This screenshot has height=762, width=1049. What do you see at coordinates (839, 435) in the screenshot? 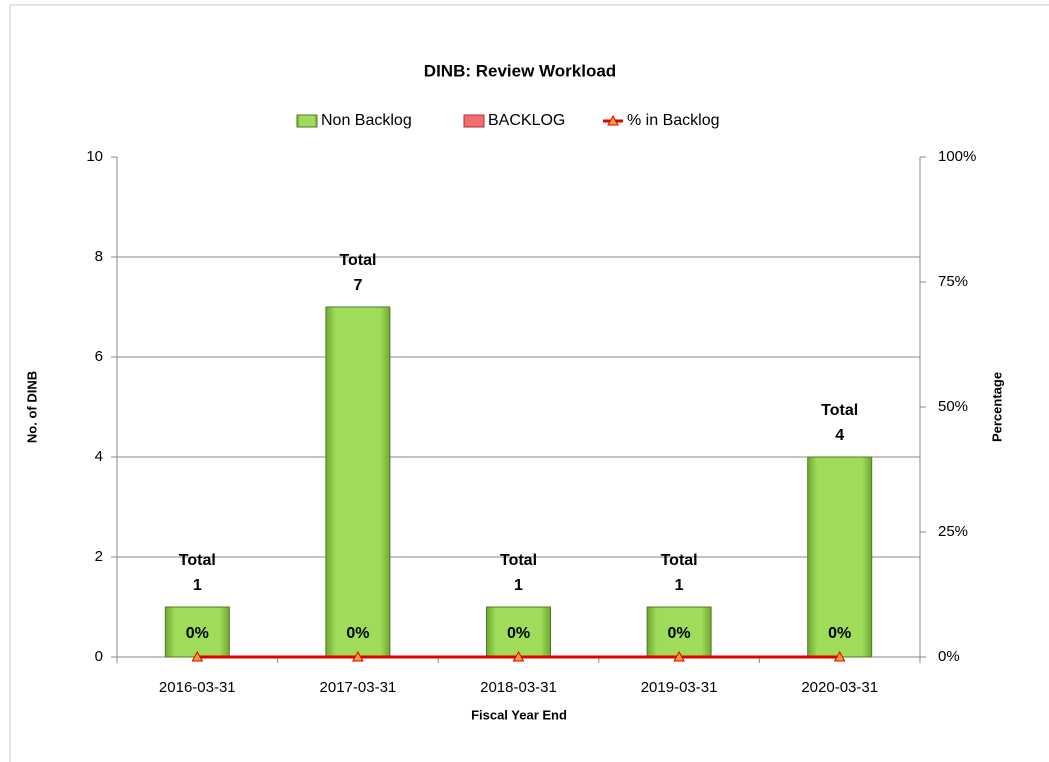
I see `total-value: 4` at bounding box center [839, 435].